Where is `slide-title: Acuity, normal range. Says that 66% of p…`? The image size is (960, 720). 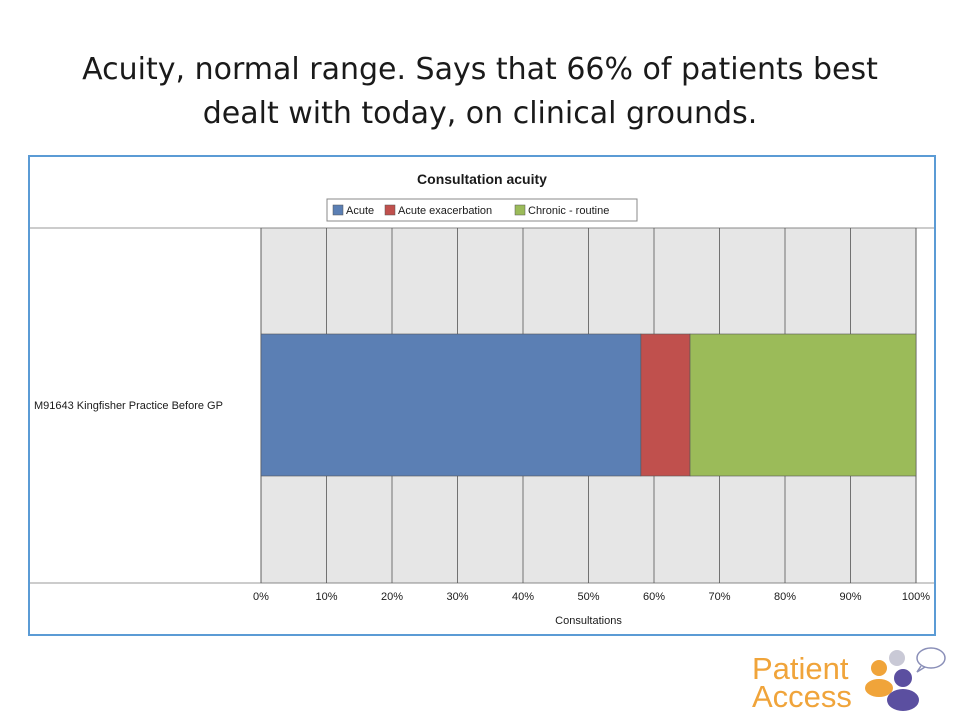
slide-title: Acuity, normal range. Says that 66% of p… is located at coordinates (480, 92).